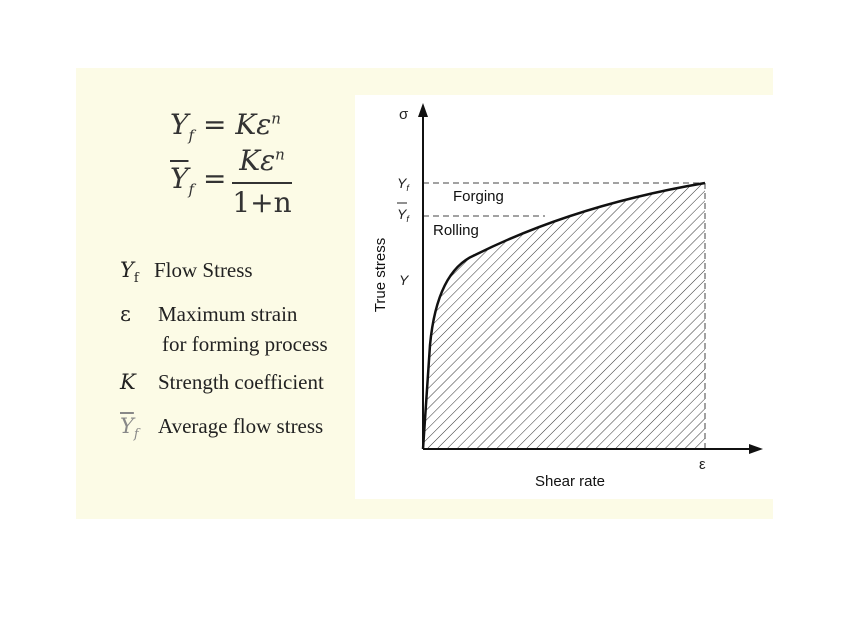 Image resolution: width=848 pixels, height=636 pixels. I want to click on tick-yf: Yf, so click(403, 184).